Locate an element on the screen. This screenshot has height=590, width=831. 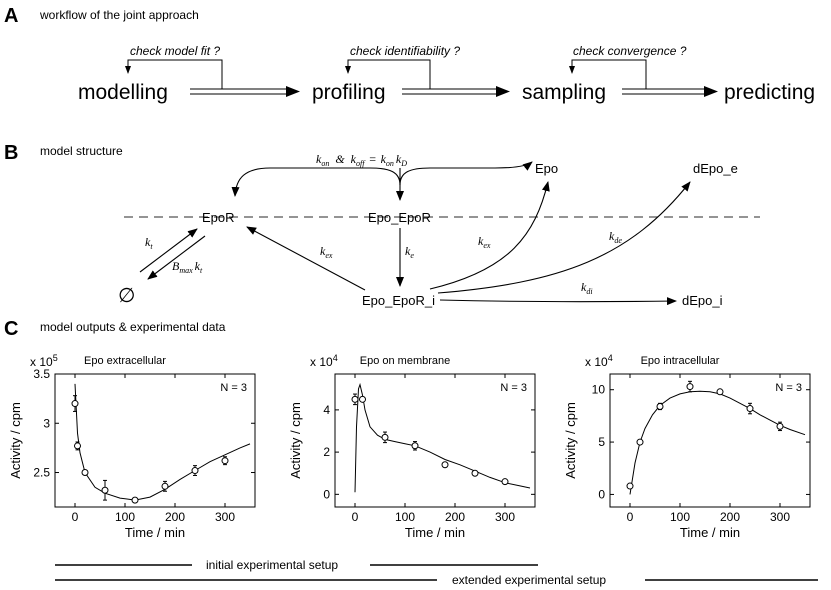
y-tick-label: 2 is located at coordinates (326, 452).